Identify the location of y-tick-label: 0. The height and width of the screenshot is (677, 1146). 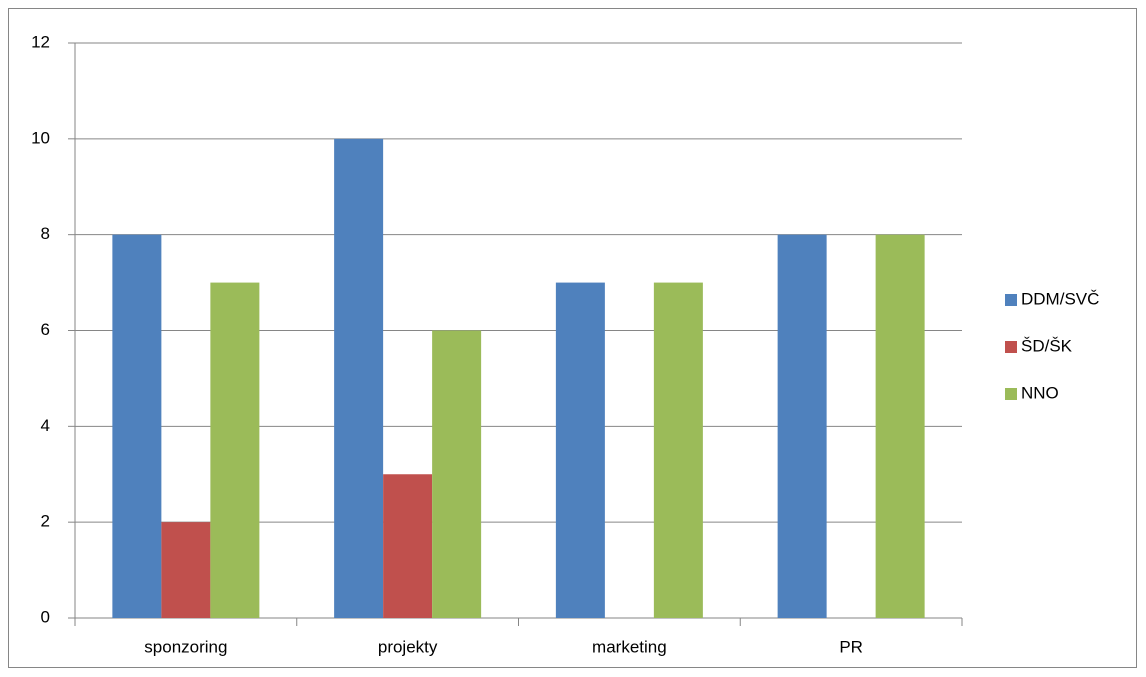
(45, 616).